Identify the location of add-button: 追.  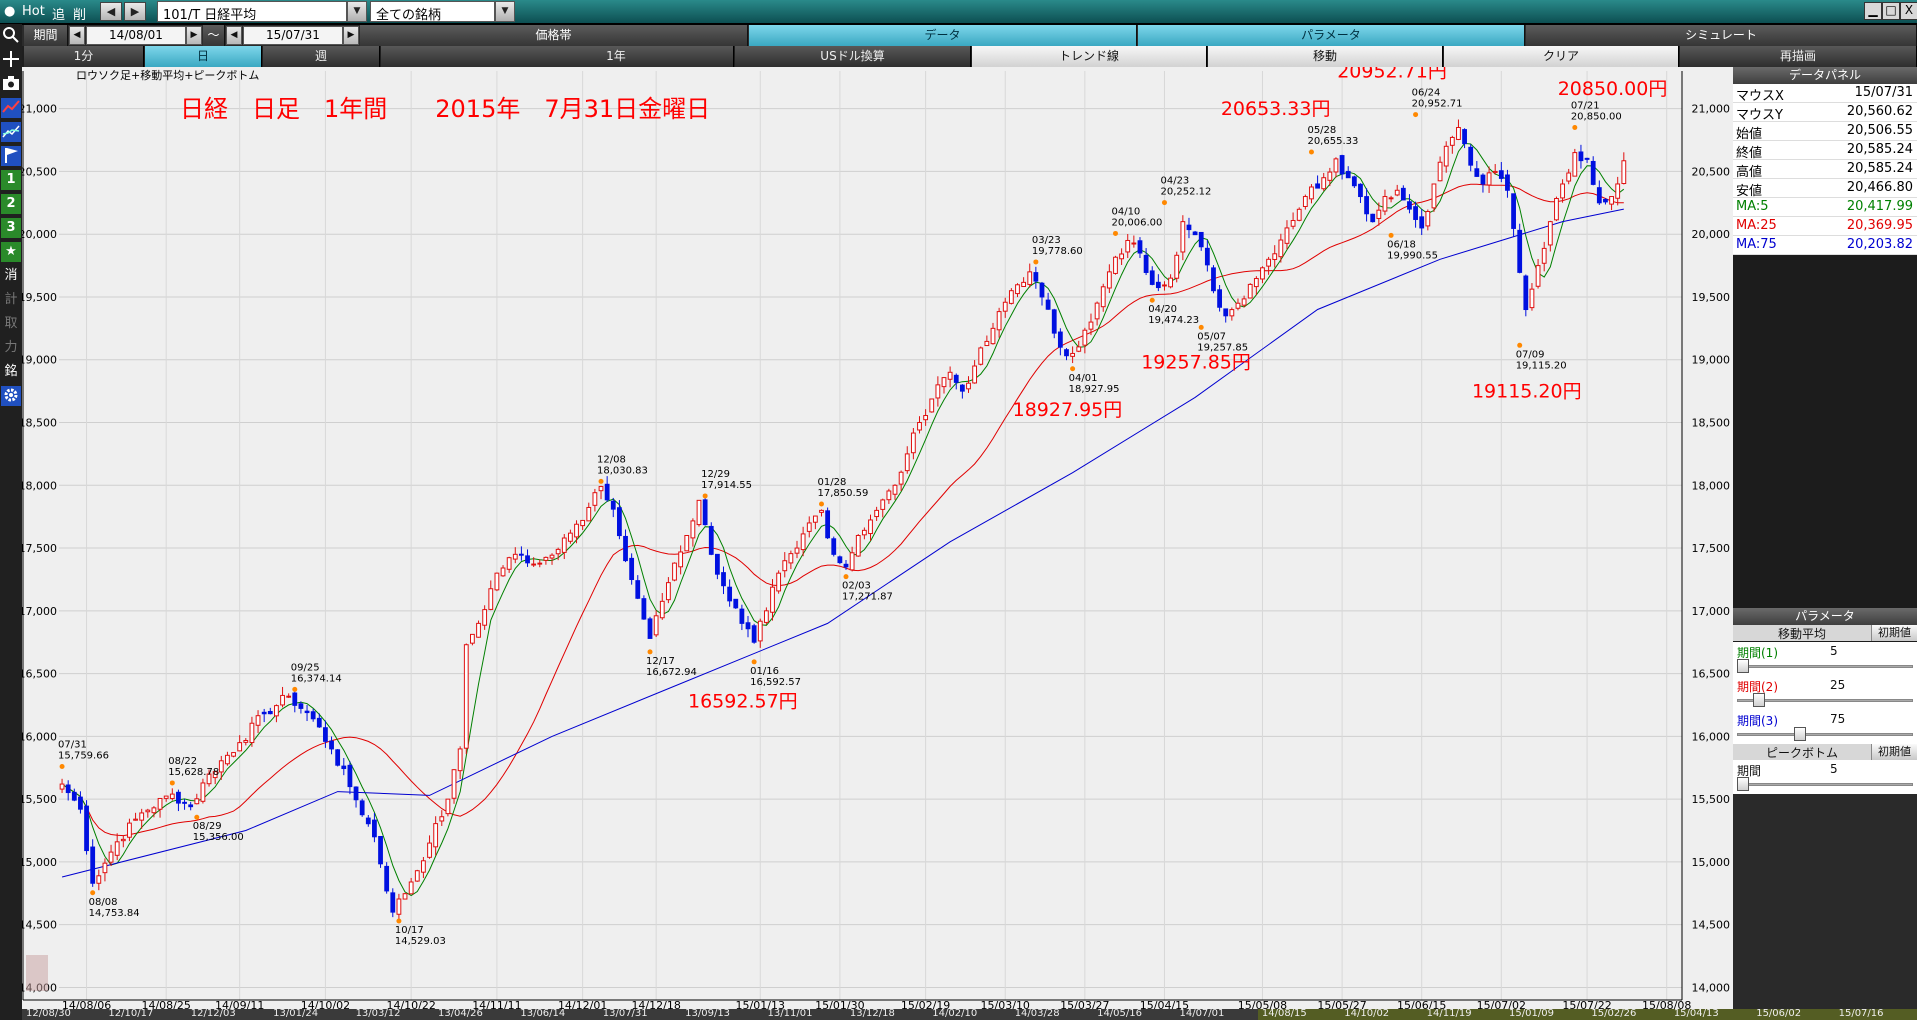
(59, 15).